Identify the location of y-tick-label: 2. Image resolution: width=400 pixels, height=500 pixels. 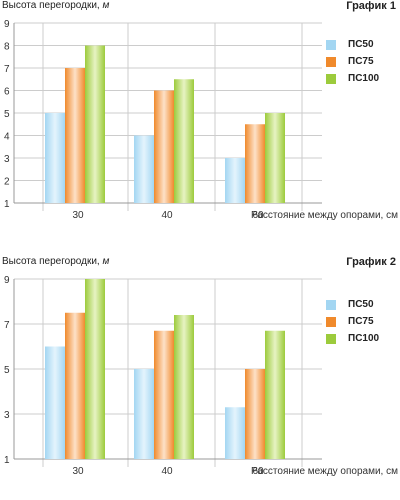
(7, 182).